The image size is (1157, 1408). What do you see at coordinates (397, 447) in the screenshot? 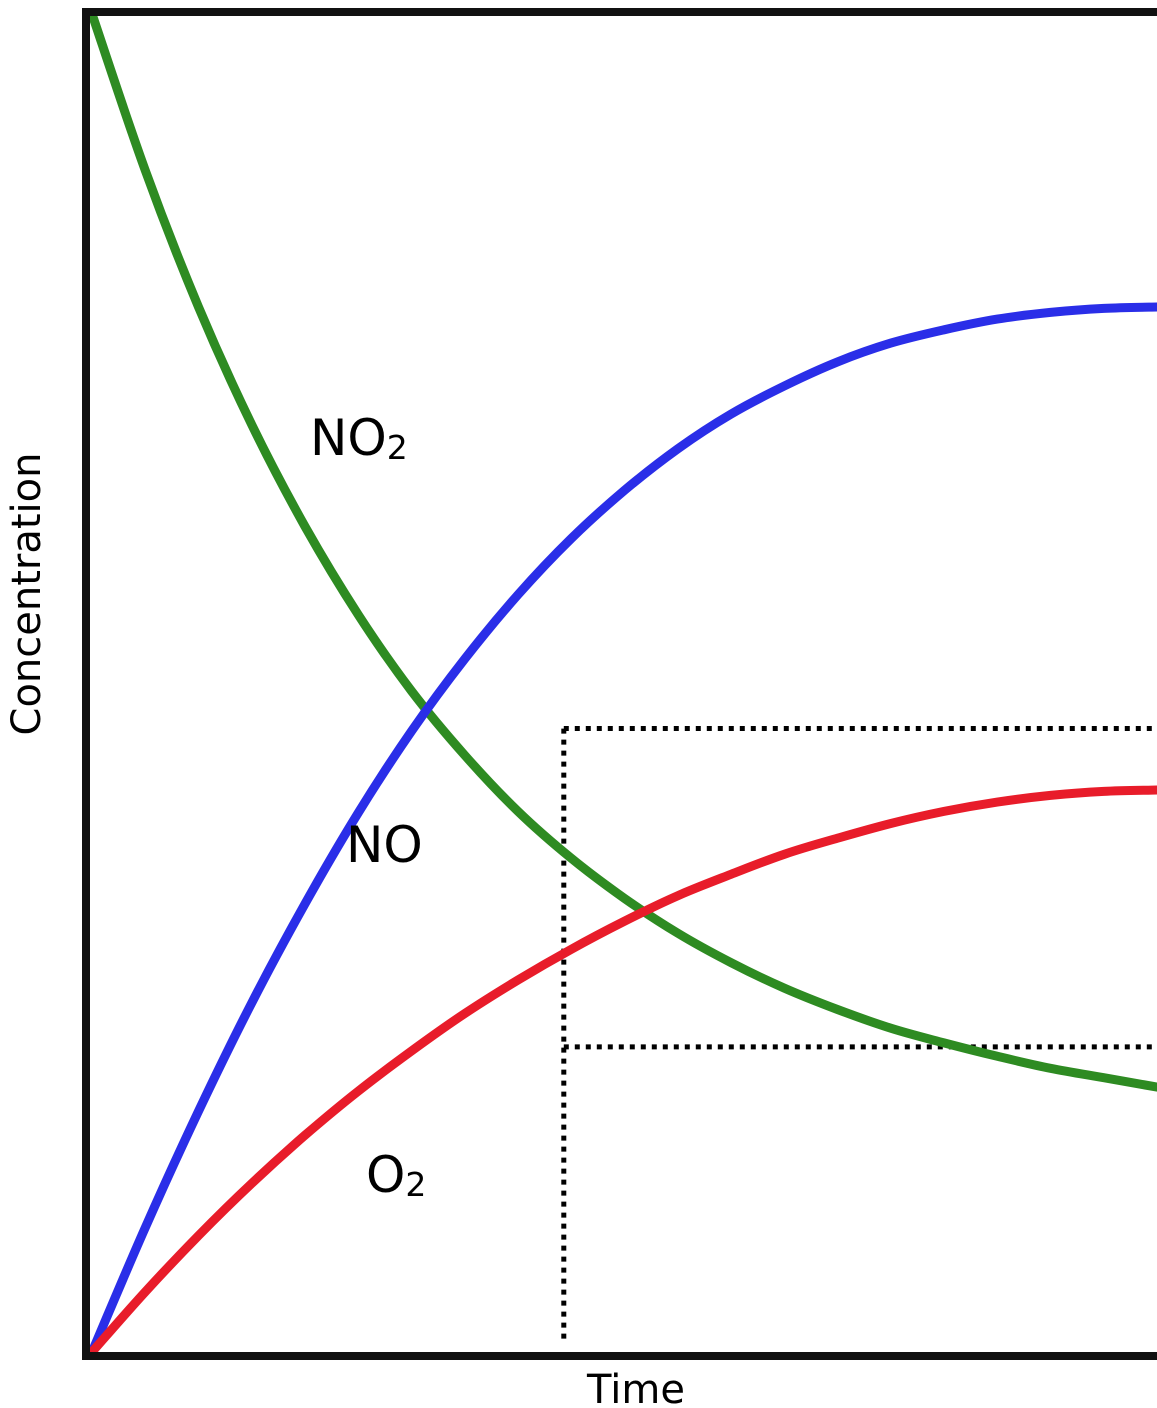
I see `series-label-sub-no2: 2` at bounding box center [397, 447].